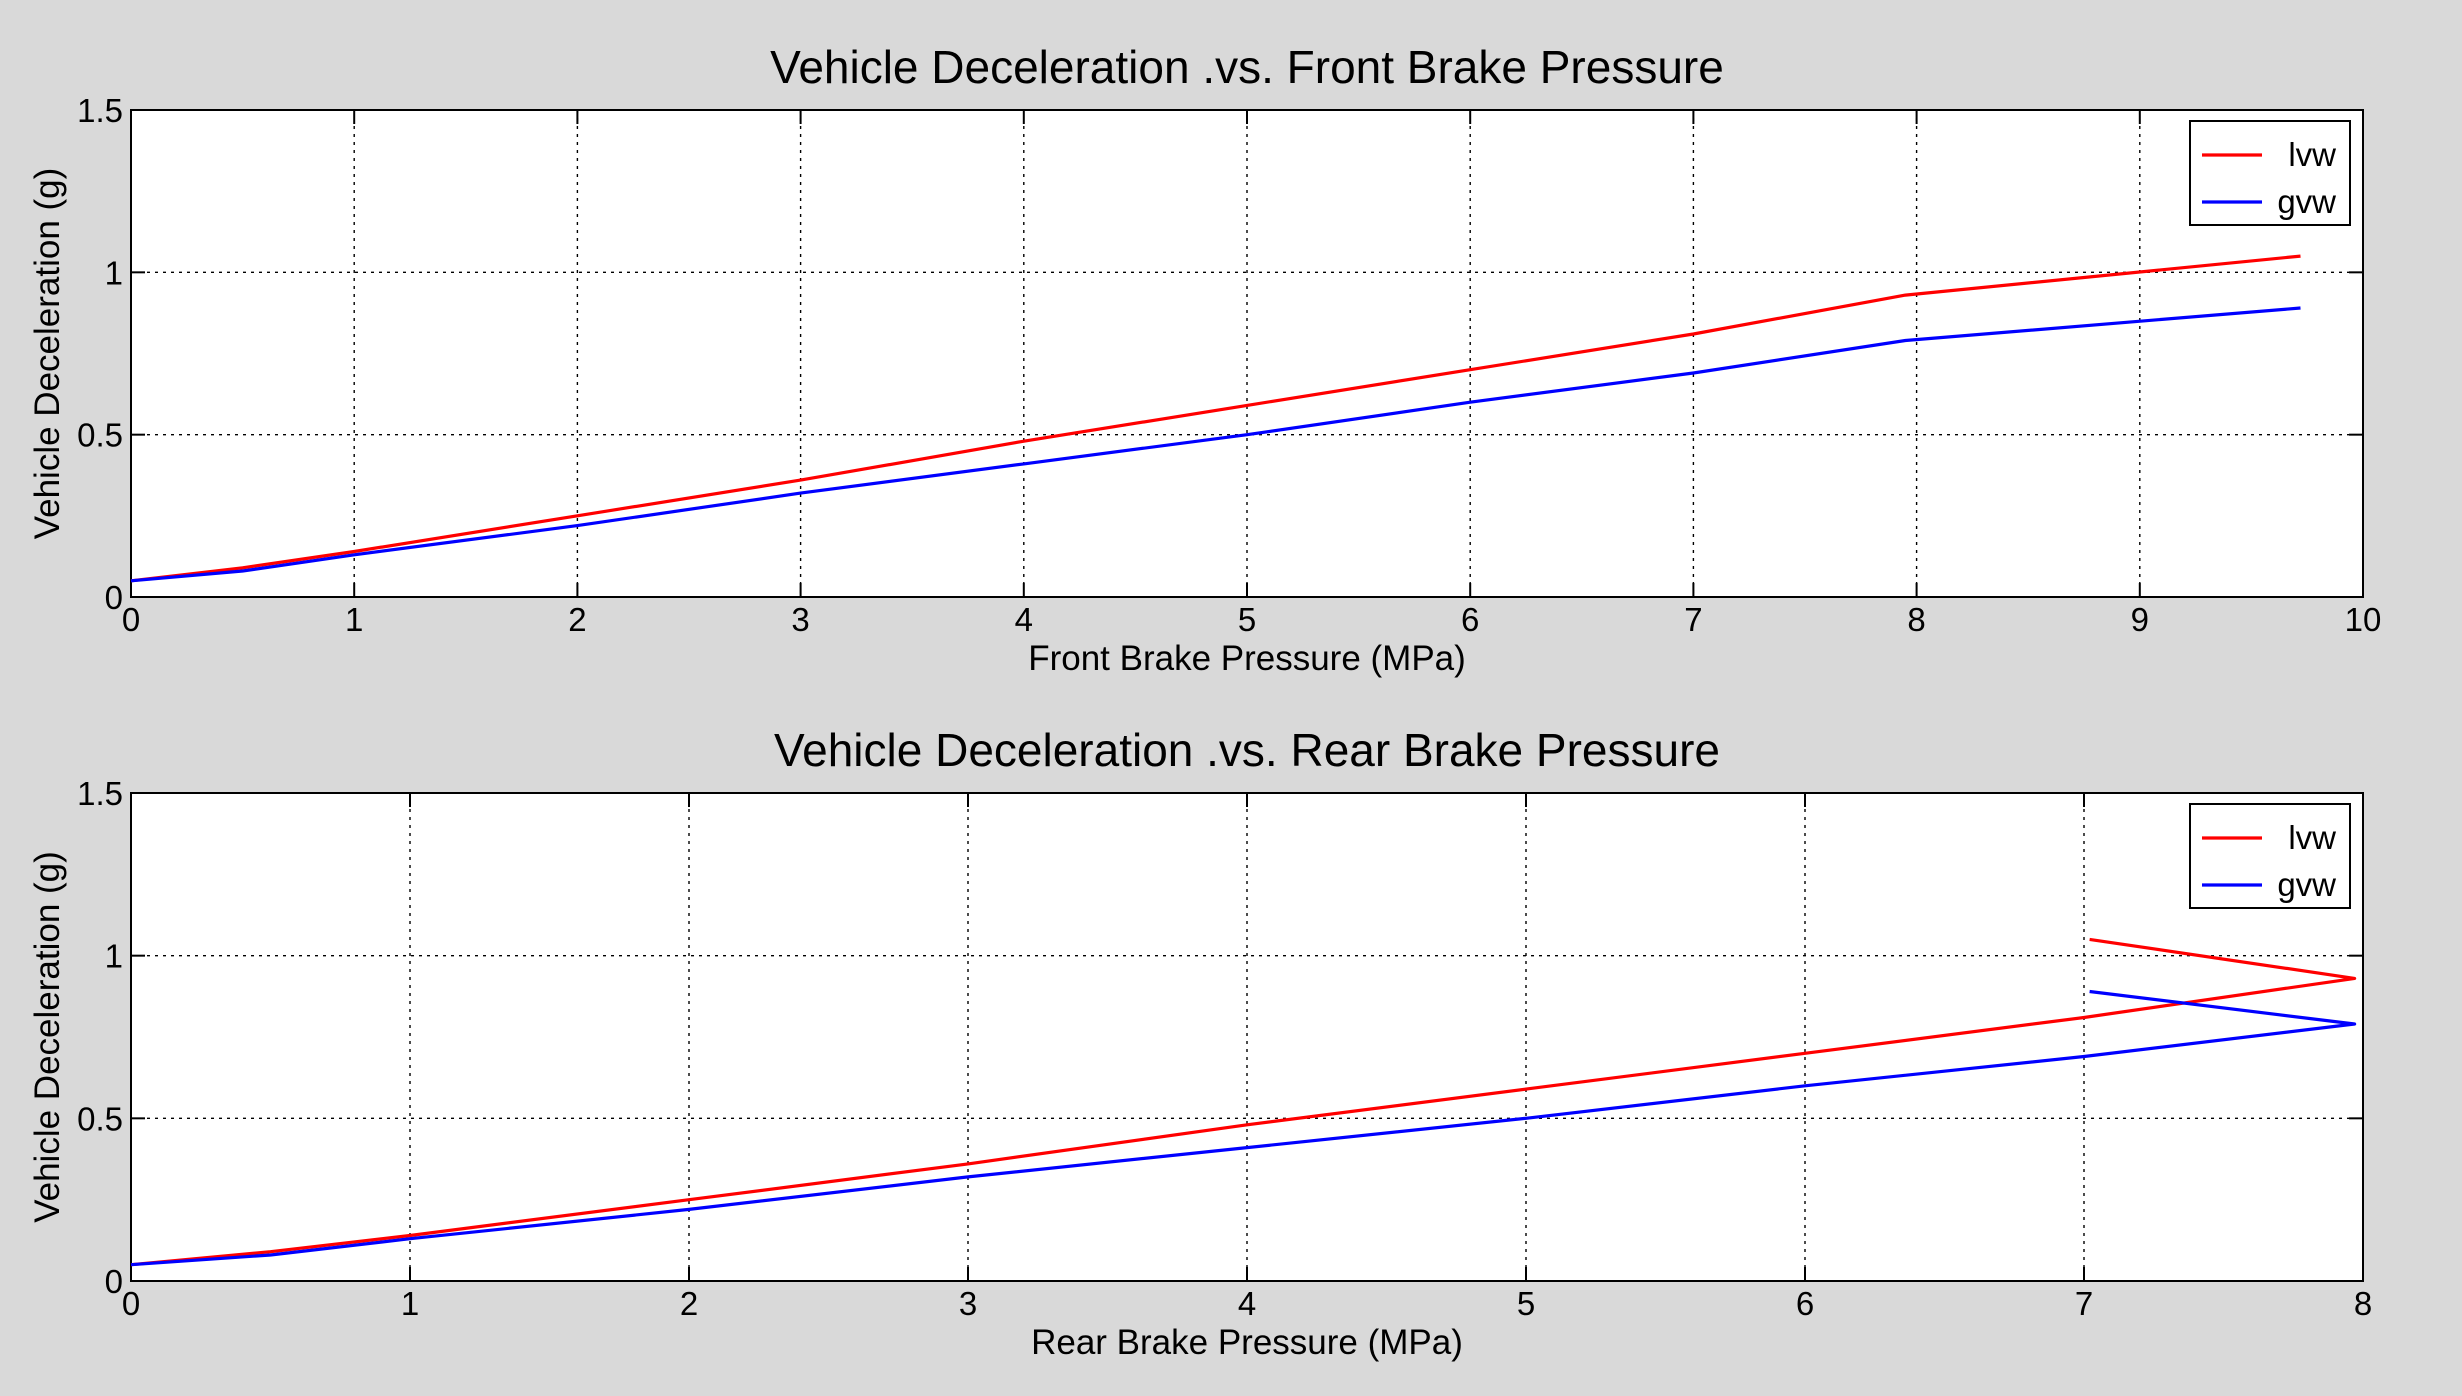 This screenshot has width=2462, height=1396. I want to click on x-axis-label: Rear Brake Pressure (MPa), so click(1247, 1342).